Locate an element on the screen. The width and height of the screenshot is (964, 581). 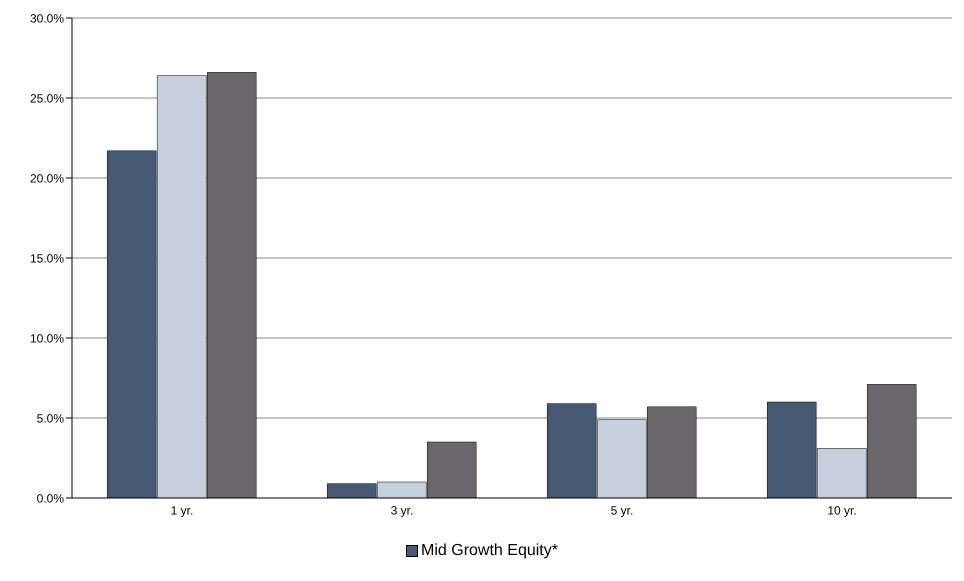
y-tick-label: 0.0% is located at coordinates (50, 498).